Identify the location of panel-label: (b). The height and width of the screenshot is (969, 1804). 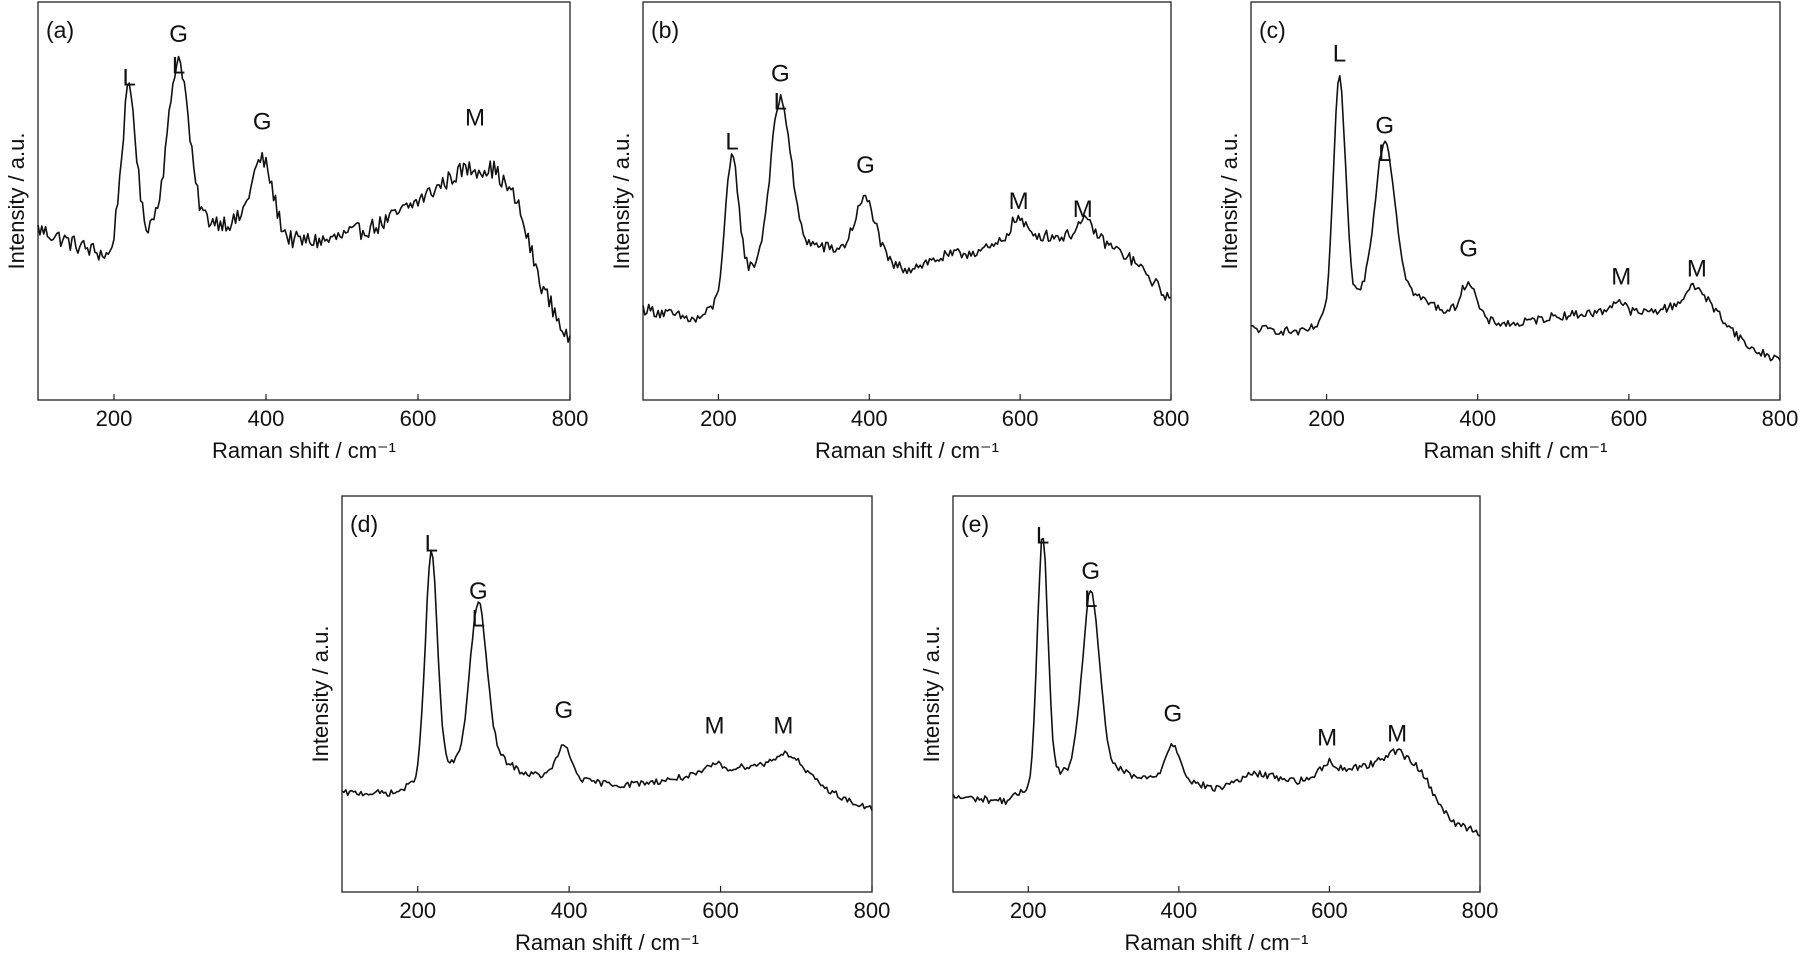
(665, 30).